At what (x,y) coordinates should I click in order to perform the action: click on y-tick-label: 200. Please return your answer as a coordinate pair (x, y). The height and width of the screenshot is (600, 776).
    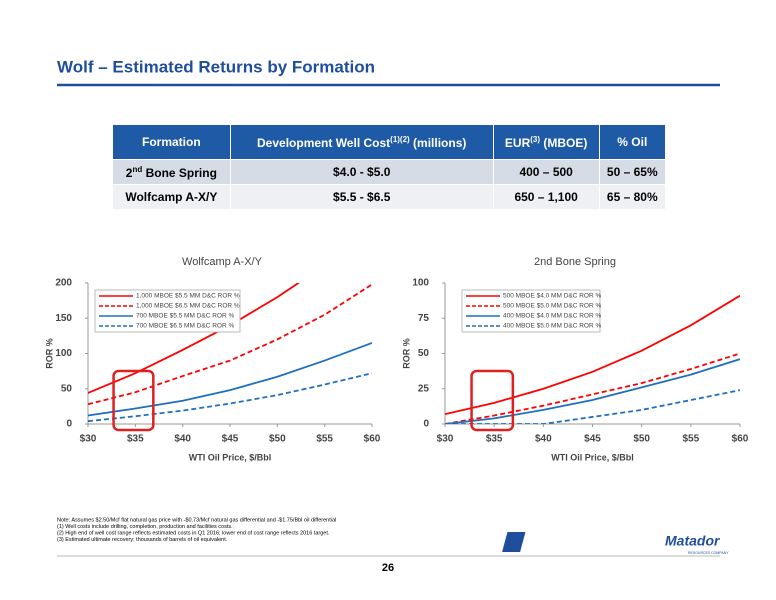
    Looking at the image, I should click on (63, 283).